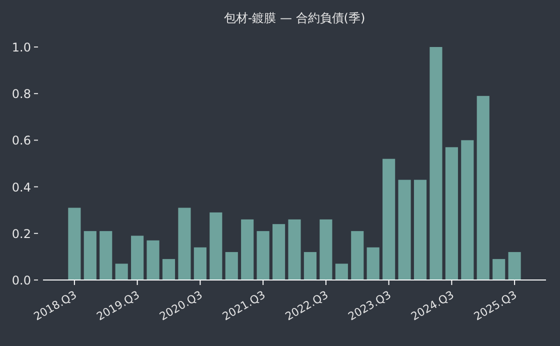  What do you see at coordinates (21, 281) in the screenshot?
I see `y-tick-label: 0.0` at bounding box center [21, 281].